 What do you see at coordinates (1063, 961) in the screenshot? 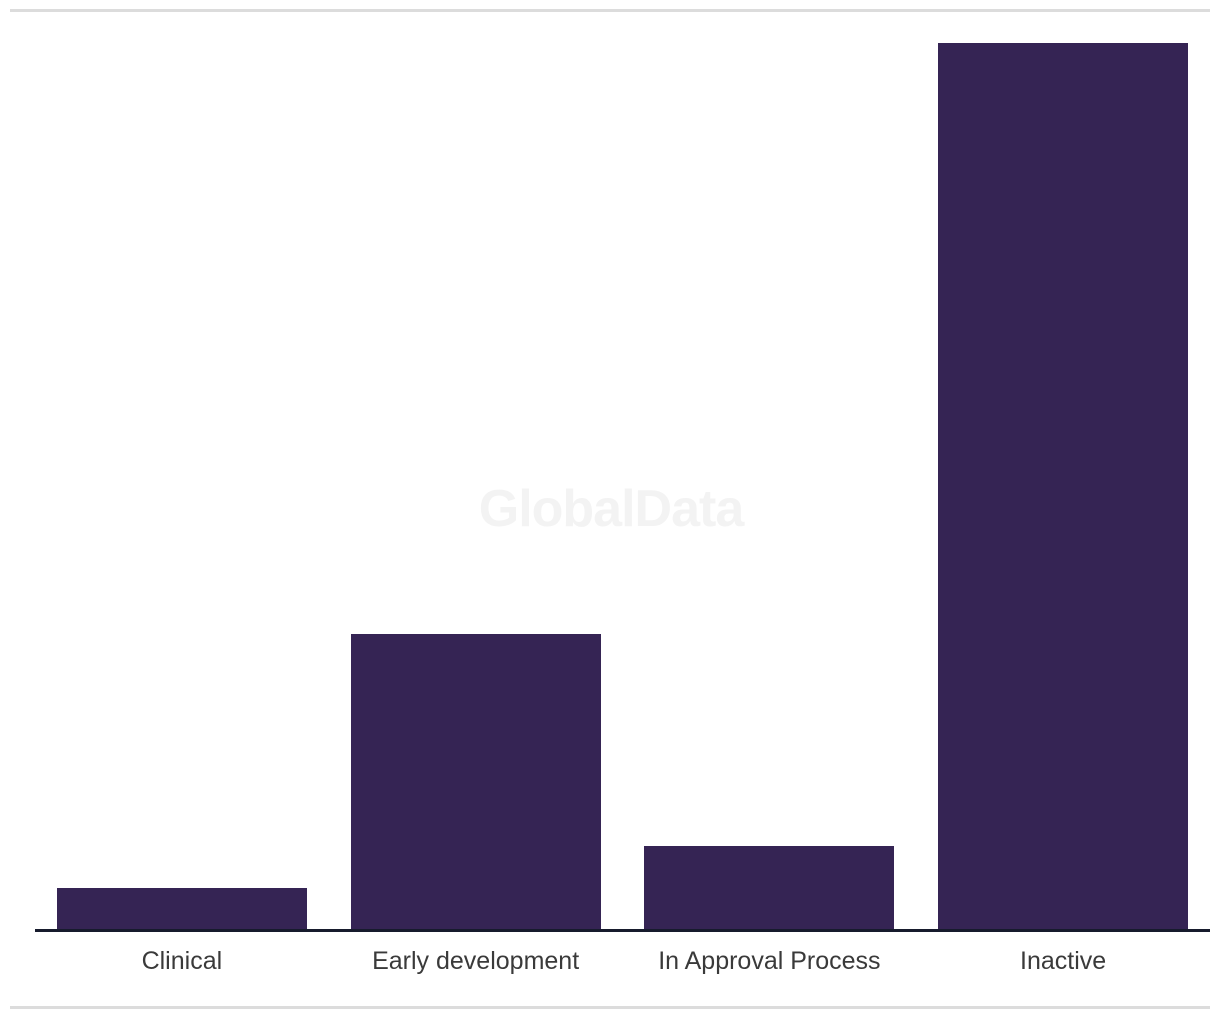
I see `x-axis-label: Inactive` at bounding box center [1063, 961].